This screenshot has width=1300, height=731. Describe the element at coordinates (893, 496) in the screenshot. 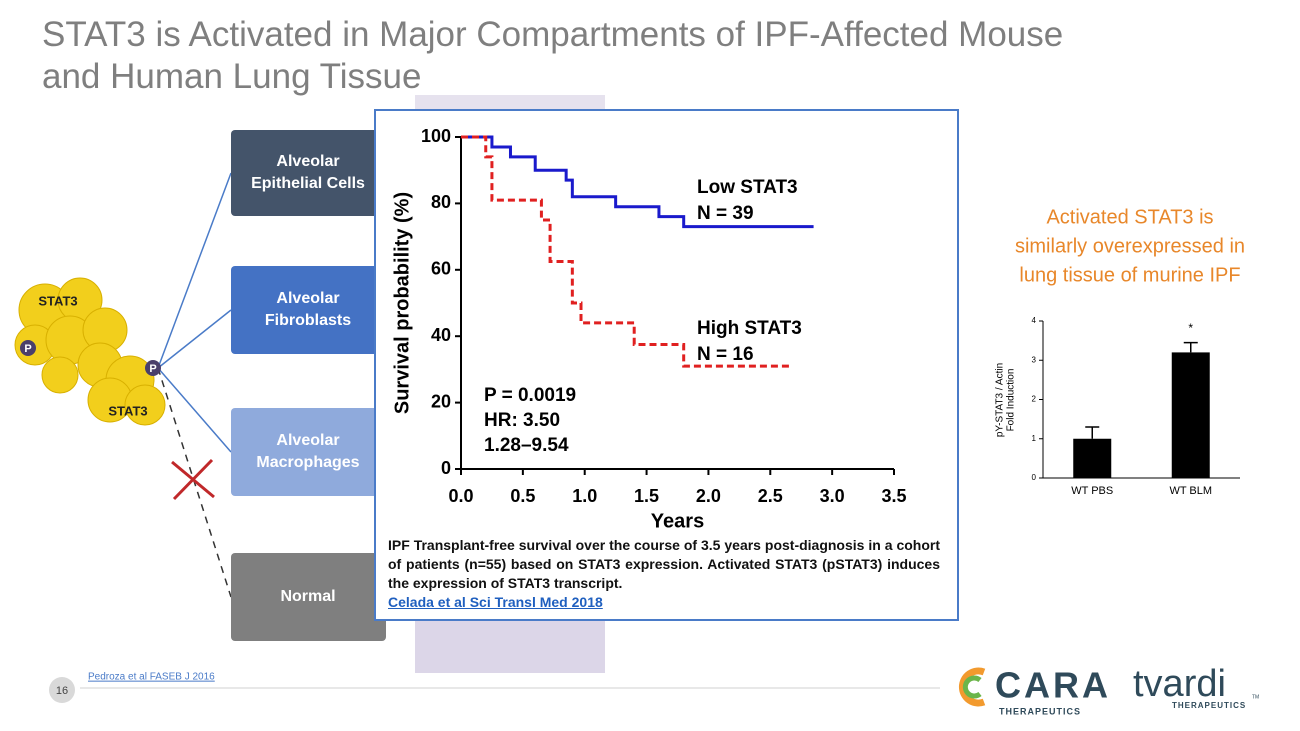

I see `x-tick-label: 3.5` at that location.